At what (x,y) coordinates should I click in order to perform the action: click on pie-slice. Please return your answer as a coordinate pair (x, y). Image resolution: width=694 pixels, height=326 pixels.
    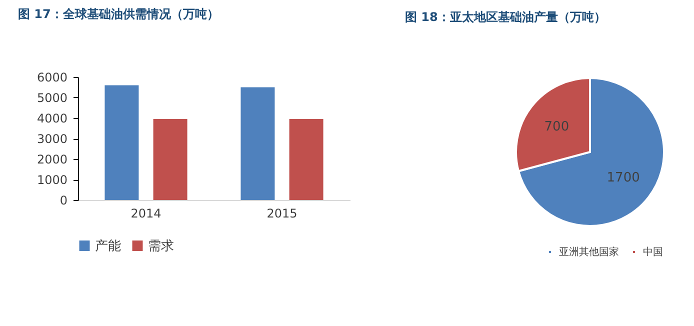
    Looking at the image, I should click on (591, 152).